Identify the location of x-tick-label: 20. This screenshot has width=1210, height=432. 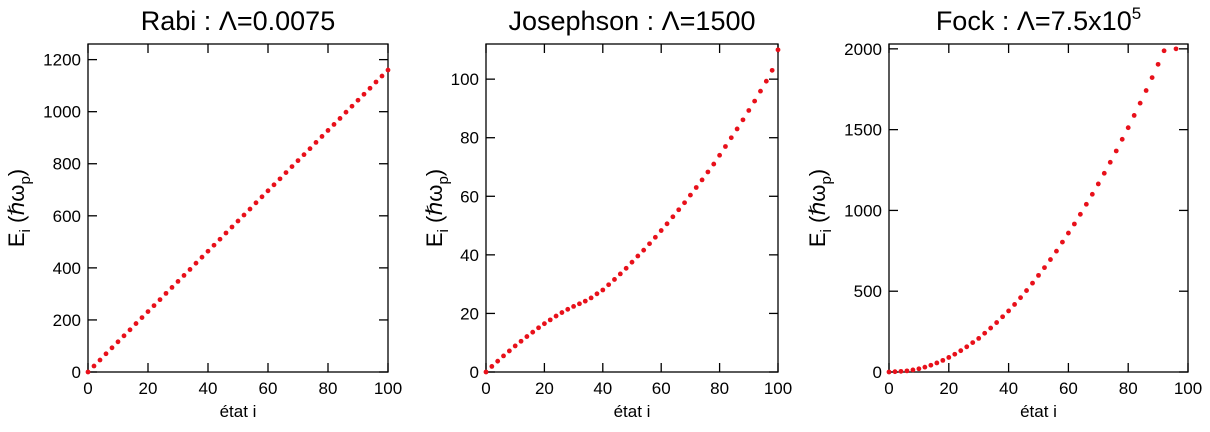
(948, 388).